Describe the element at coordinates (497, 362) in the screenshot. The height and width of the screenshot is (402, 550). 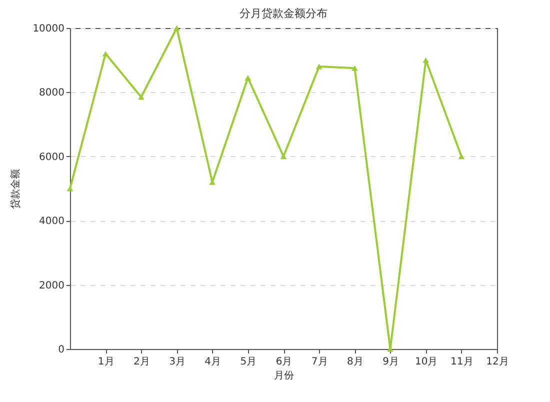
I see `x-tick-label: 12月` at that location.